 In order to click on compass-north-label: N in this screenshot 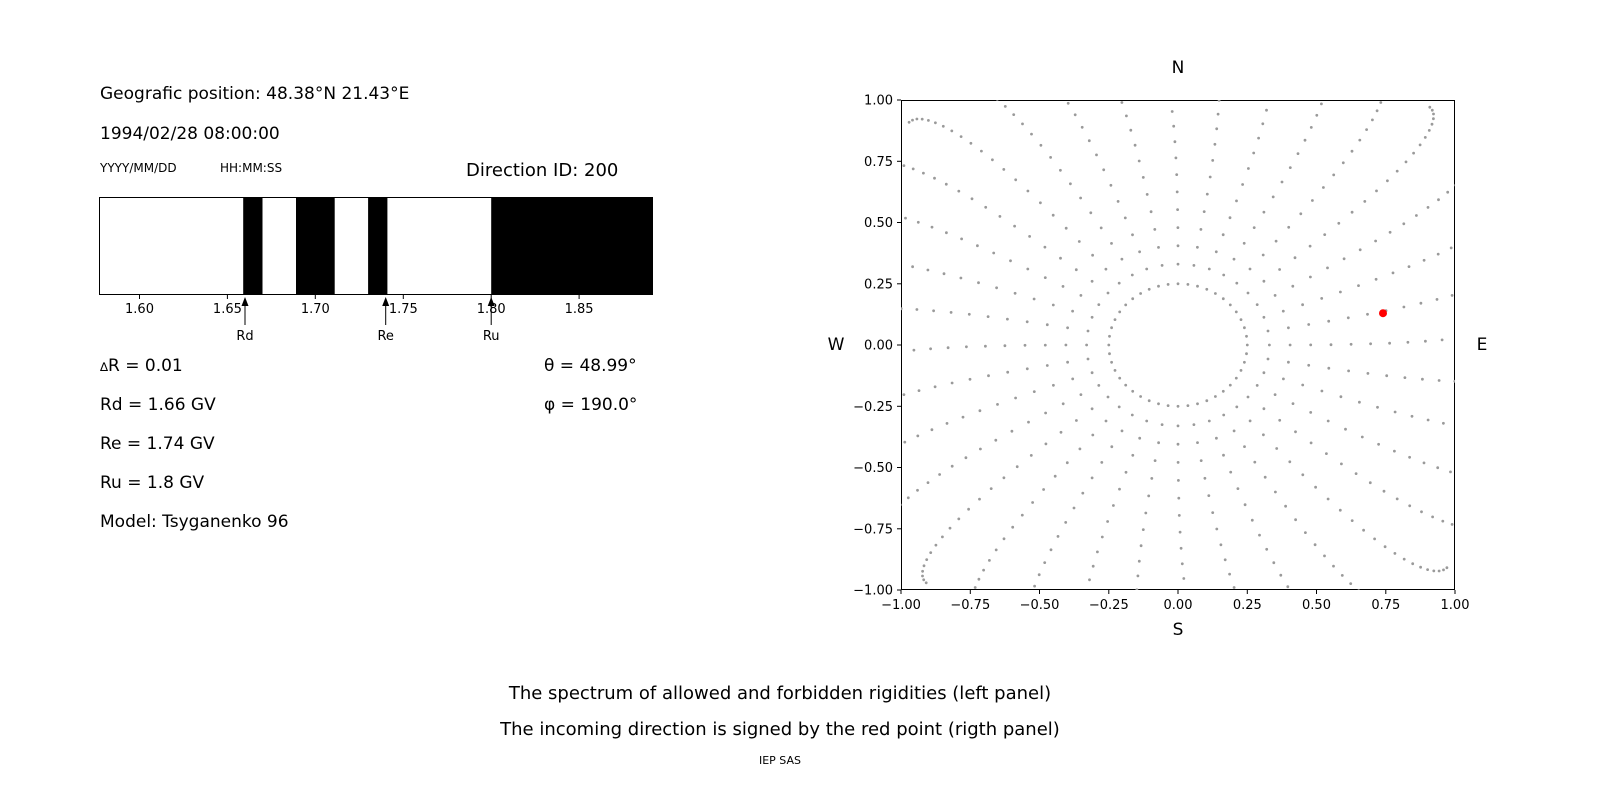, I will do `click(1178, 68)`.